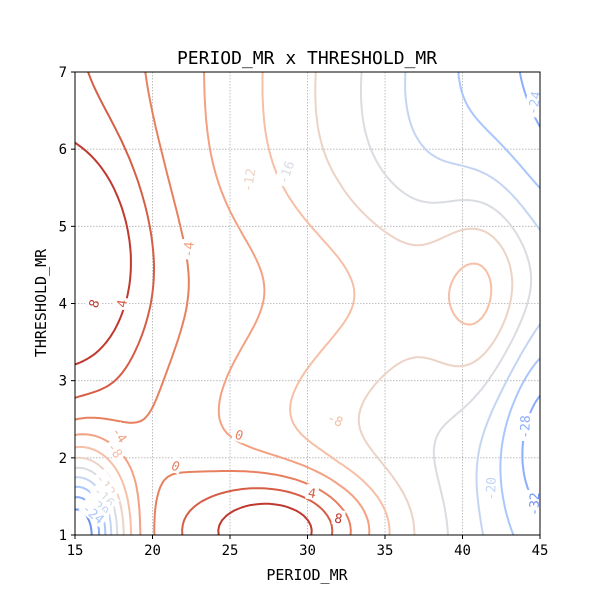  What do you see at coordinates (41, 302) in the screenshot?
I see `y-axis-title: THRESHOLD_MR` at bounding box center [41, 302].